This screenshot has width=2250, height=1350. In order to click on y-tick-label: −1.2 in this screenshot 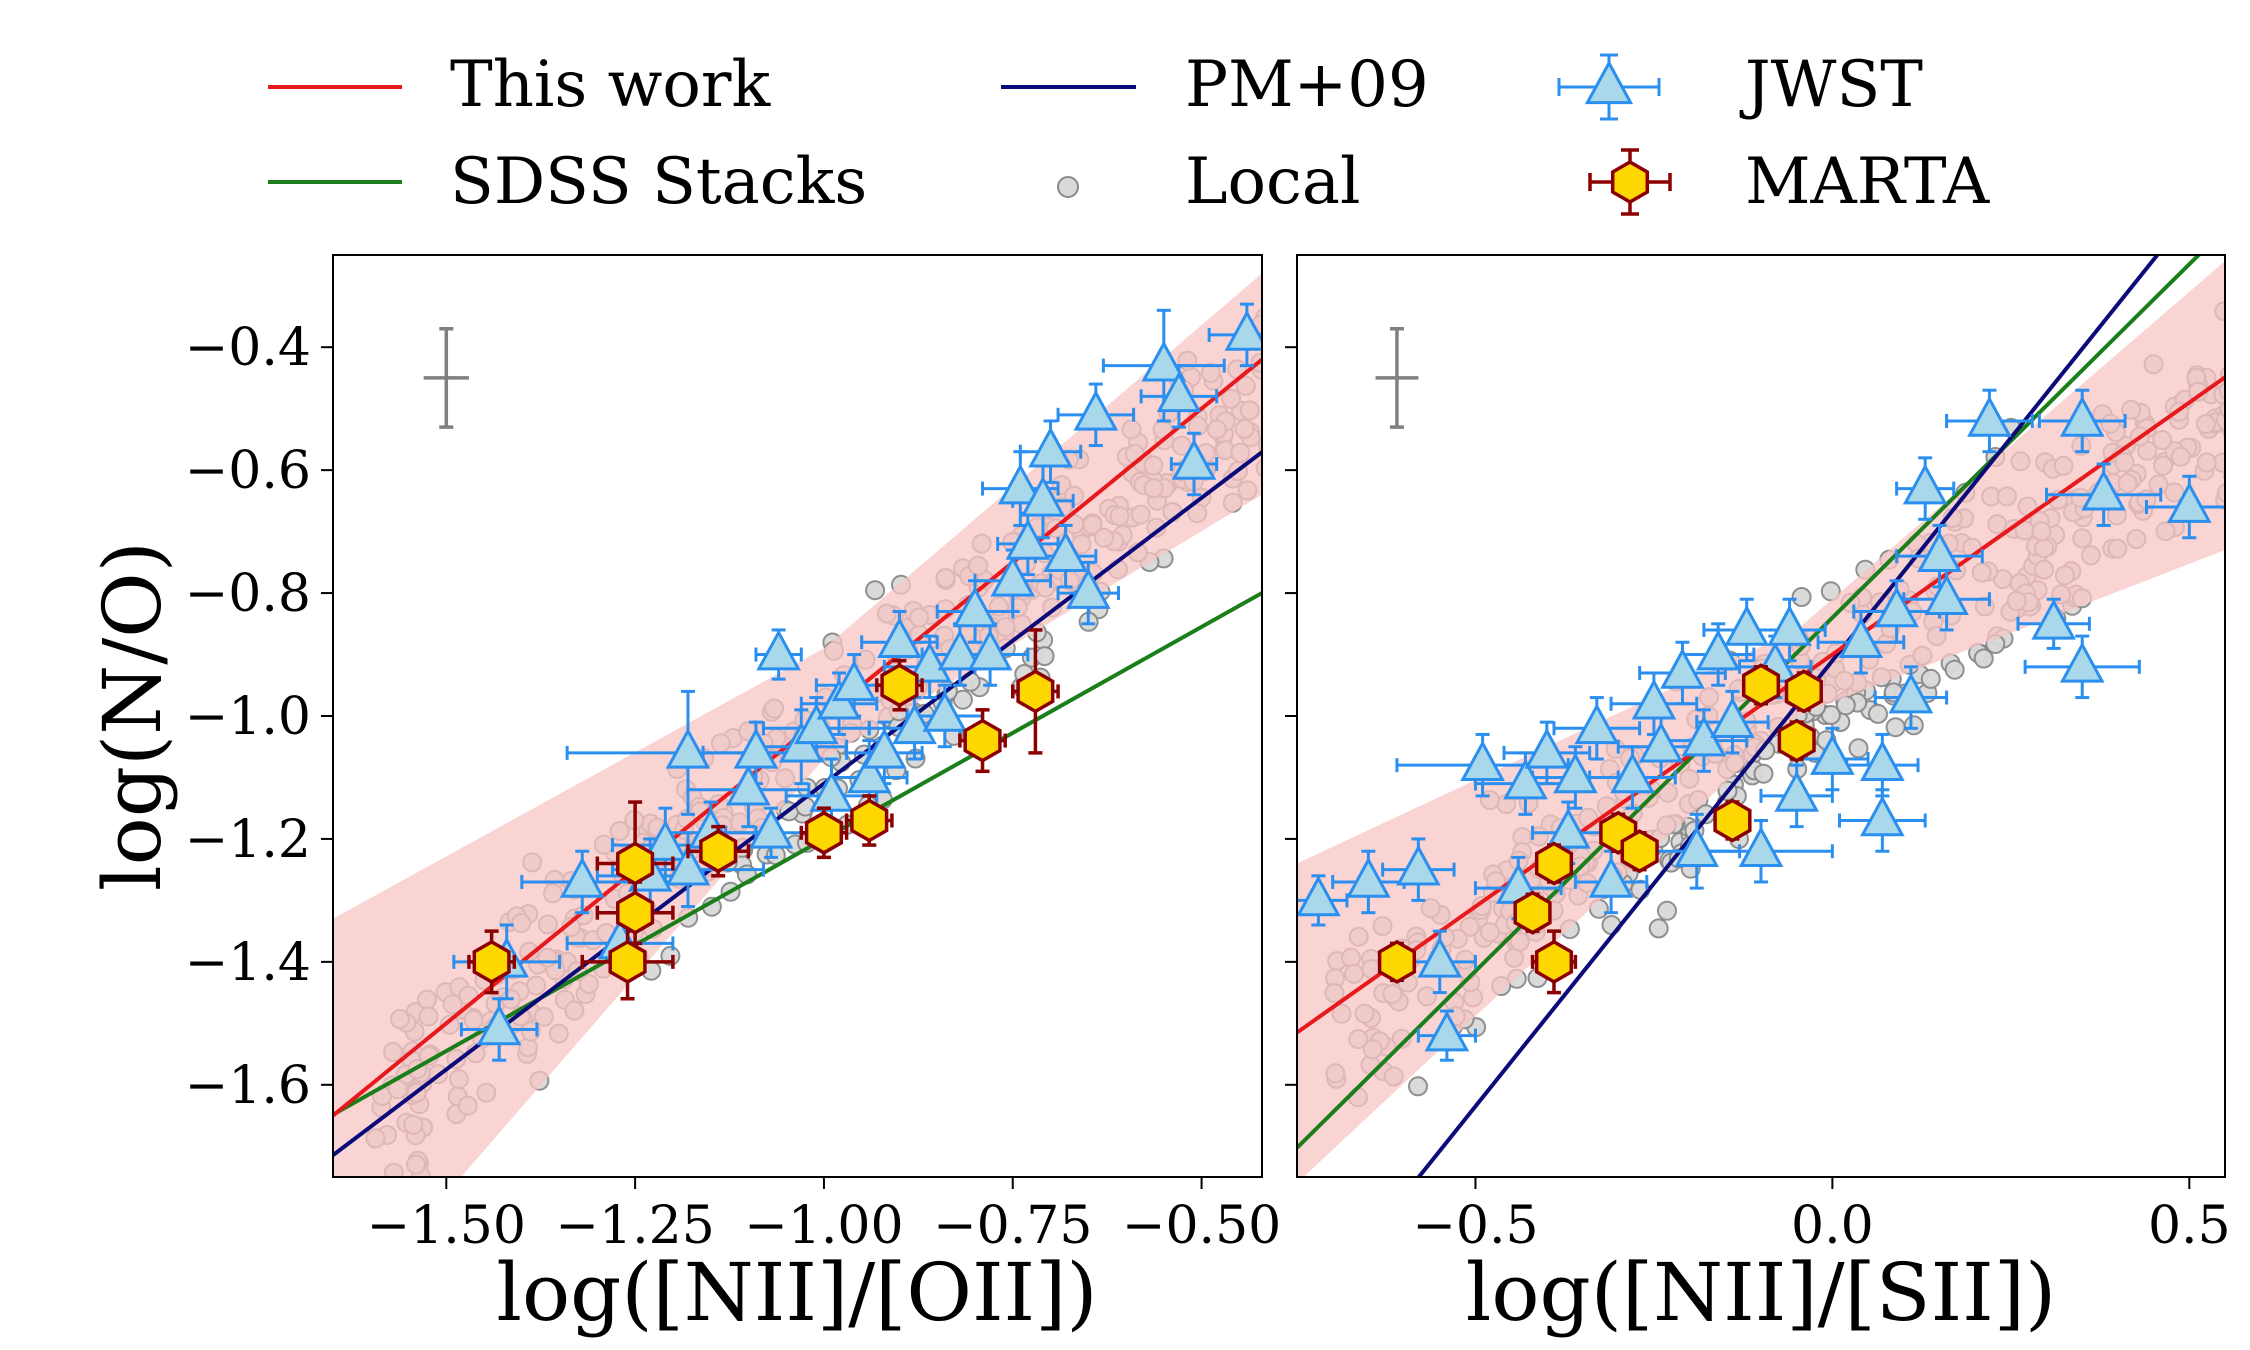, I will do `click(248, 840)`.